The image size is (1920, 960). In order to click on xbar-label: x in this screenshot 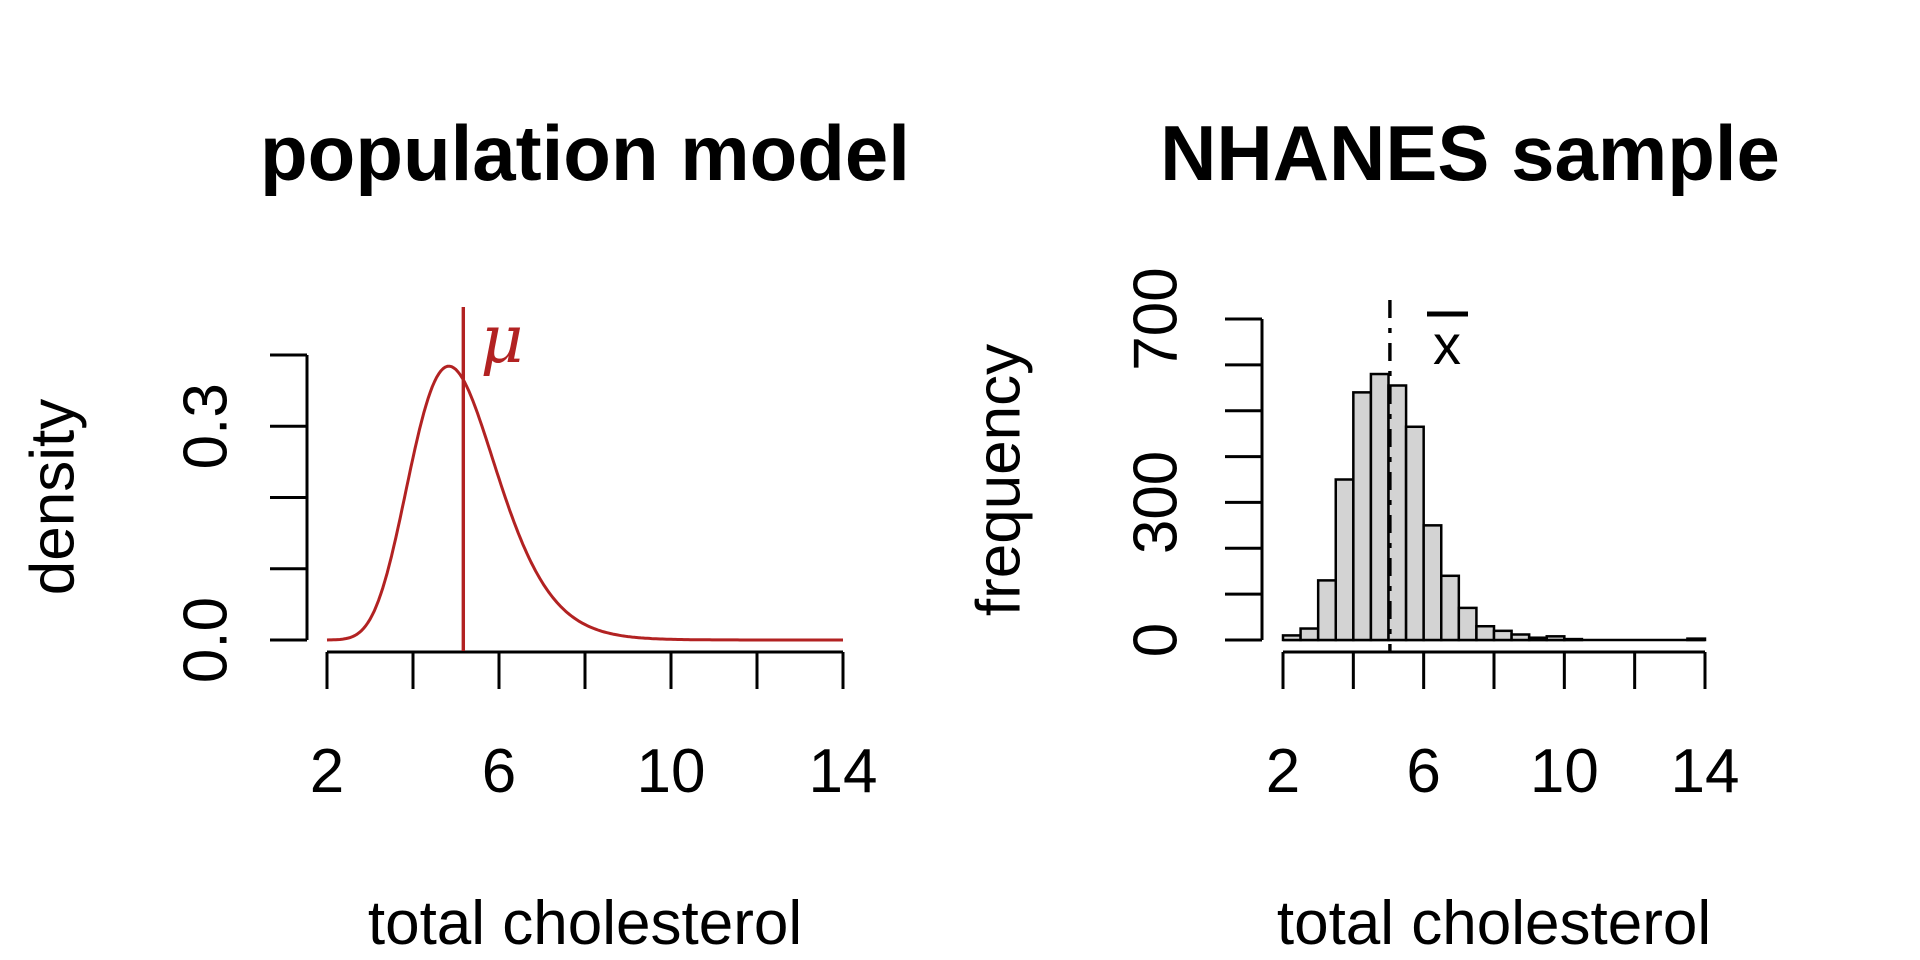, I will do `click(1447, 343)`.